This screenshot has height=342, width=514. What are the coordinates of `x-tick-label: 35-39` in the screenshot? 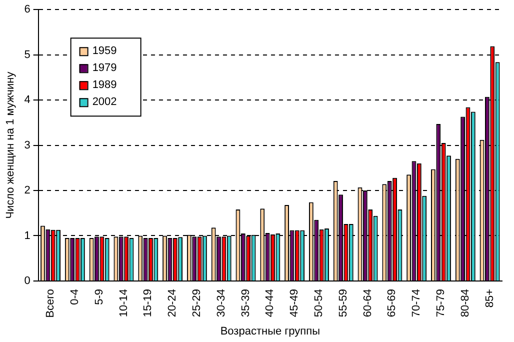 It's located at (246, 303).